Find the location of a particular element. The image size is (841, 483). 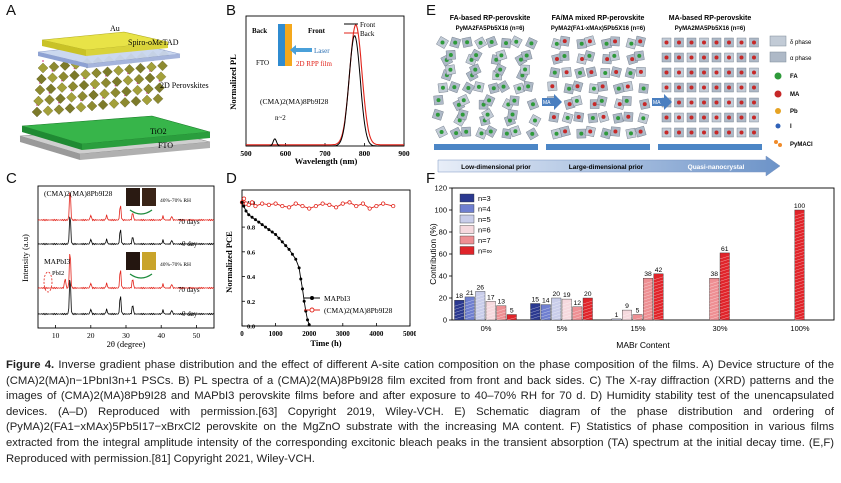

f-bar-value-label: 12 is located at coordinates (577, 303).